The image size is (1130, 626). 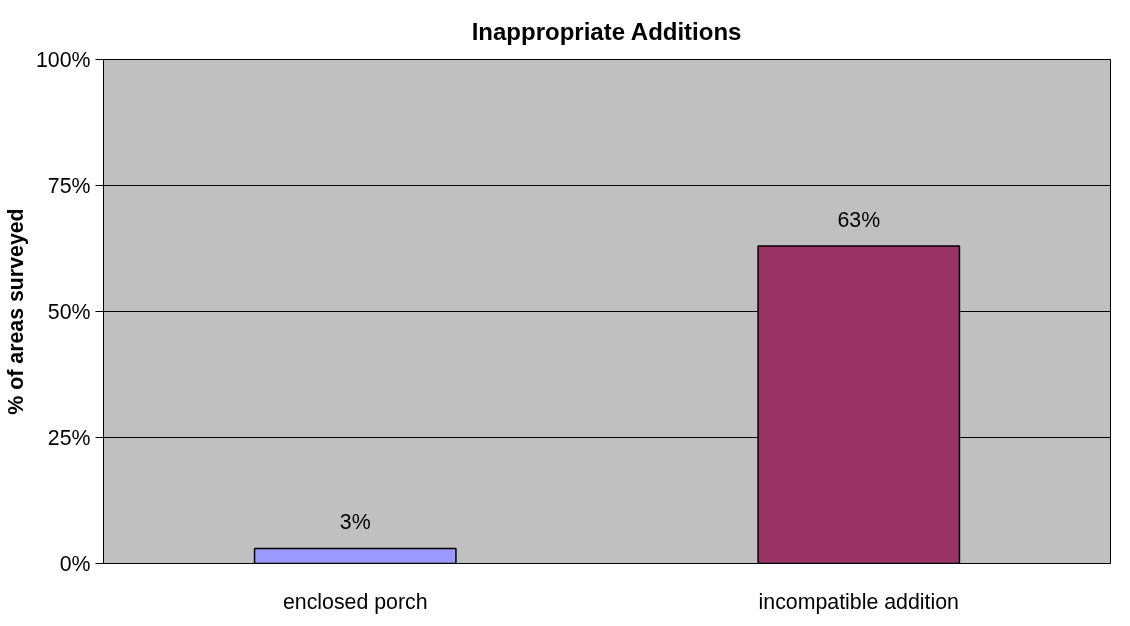 What do you see at coordinates (858, 601) in the screenshot?
I see `x-tick-label: incompatible addition` at bounding box center [858, 601].